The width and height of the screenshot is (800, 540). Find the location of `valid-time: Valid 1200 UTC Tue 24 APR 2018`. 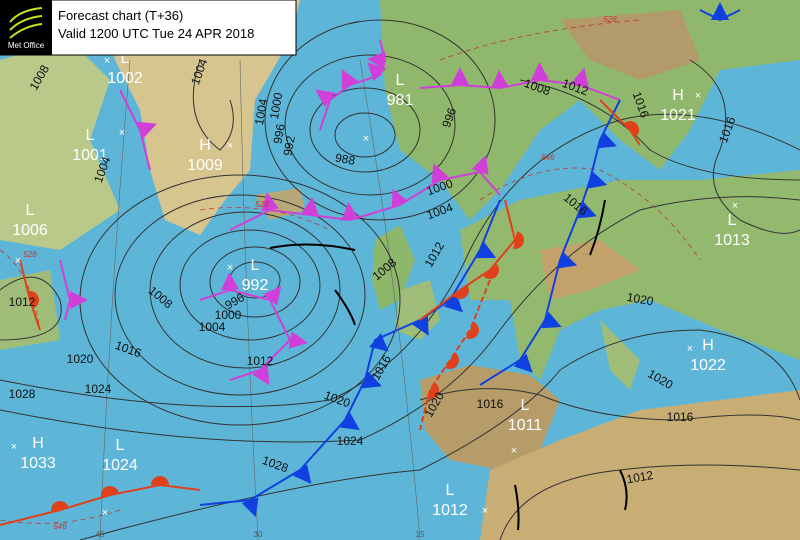

valid-time: Valid 1200 UTC Tue 24 APR 2018 is located at coordinates (156, 33).